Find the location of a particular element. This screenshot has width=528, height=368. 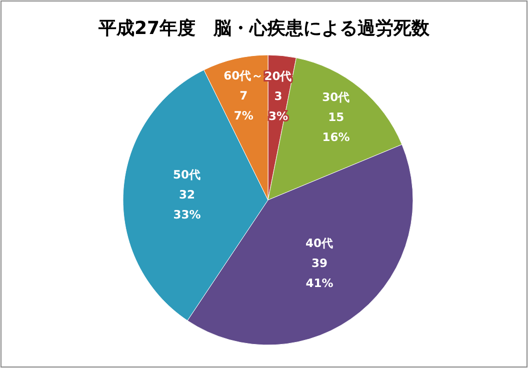

slice-label: 60代～ is located at coordinates (244, 75).